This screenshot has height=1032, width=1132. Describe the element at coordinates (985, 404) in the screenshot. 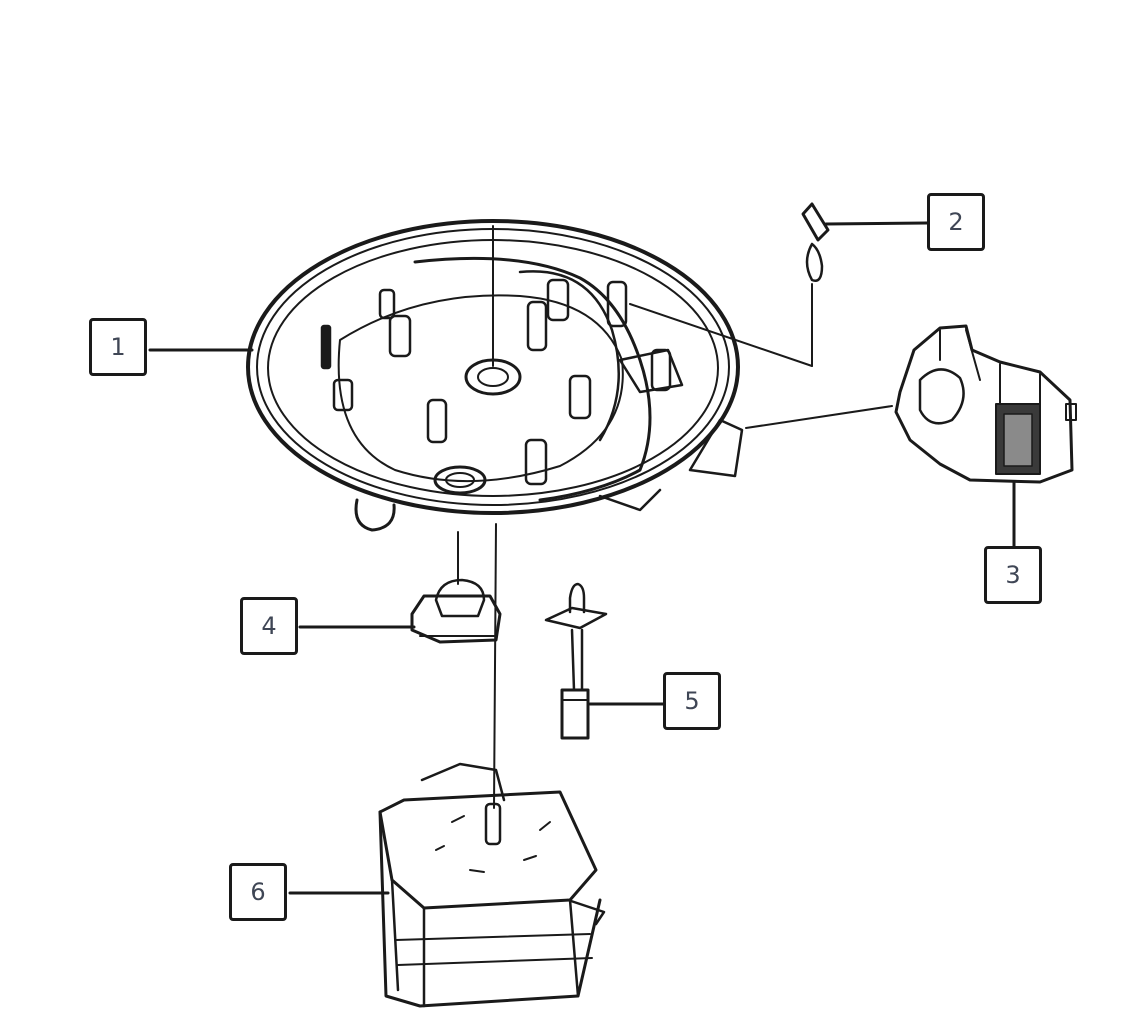

I see `part-3-pump-assembly` at that location.